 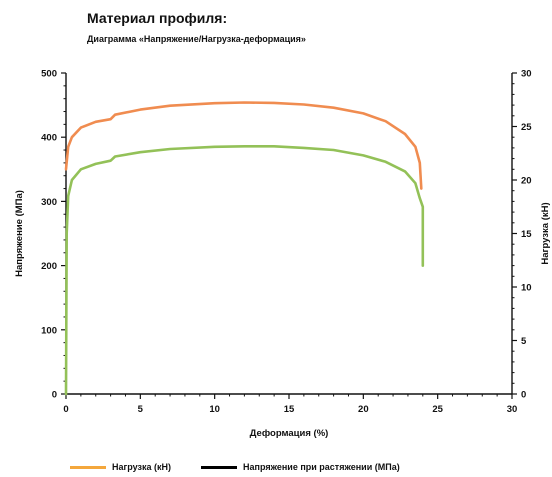 What do you see at coordinates (437, 409) in the screenshot?
I see `x-tick-label: 25` at bounding box center [437, 409].